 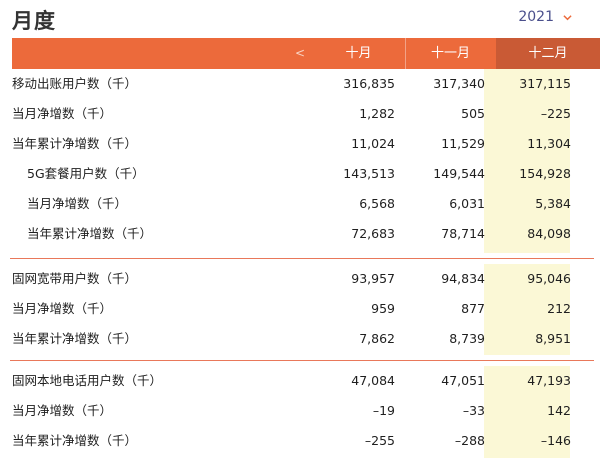 What do you see at coordinates (545, 173) in the screenshot?
I see `cell-dec: 154,928` at bounding box center [545, 173].